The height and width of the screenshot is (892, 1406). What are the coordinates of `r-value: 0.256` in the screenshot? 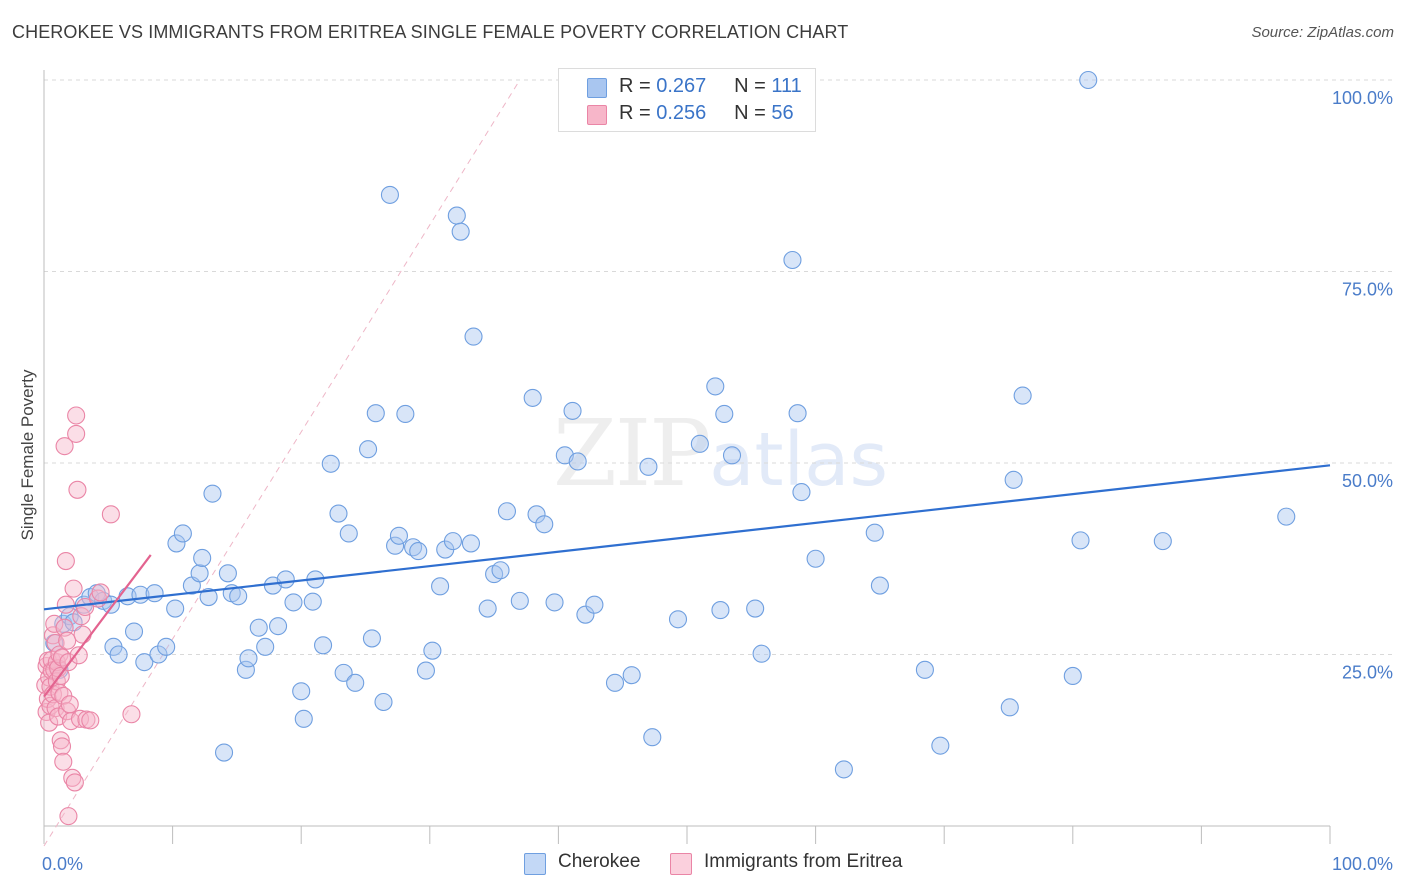 It's located at (681, 113).